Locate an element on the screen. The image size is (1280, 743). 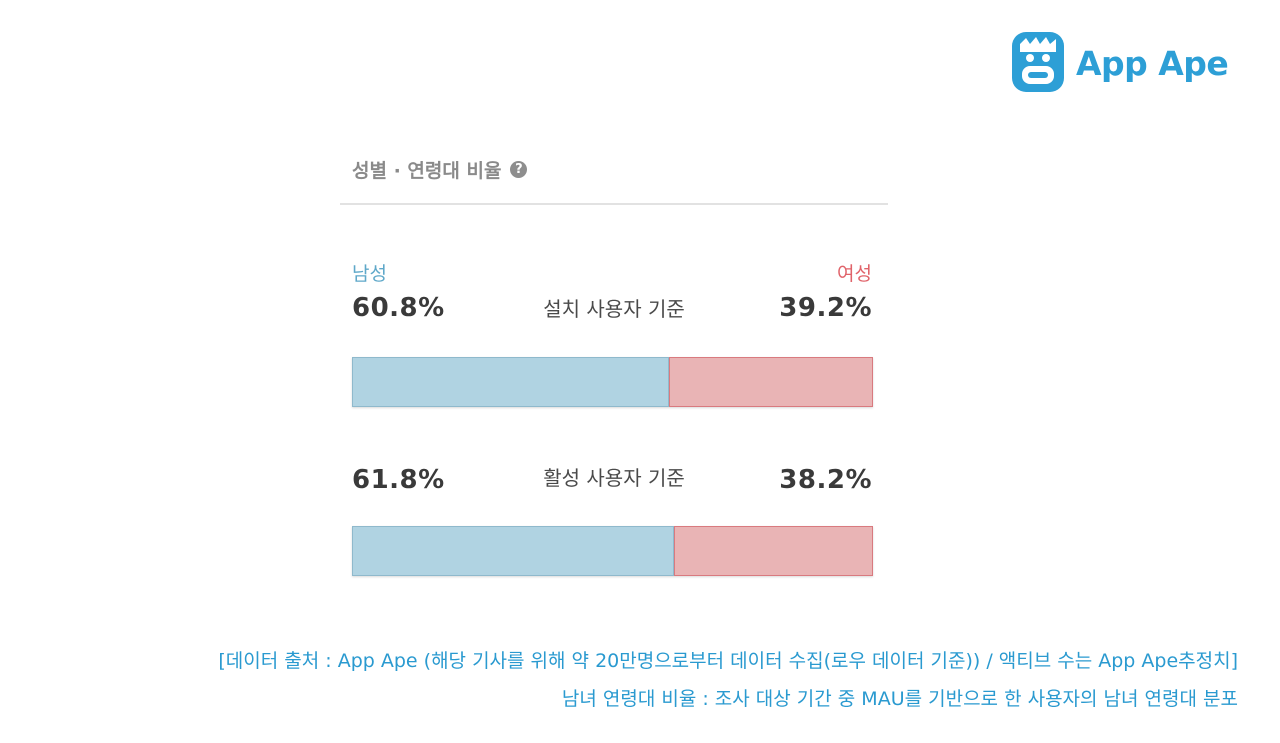
bar-segment-active-male is located at coordinates (513, 551).